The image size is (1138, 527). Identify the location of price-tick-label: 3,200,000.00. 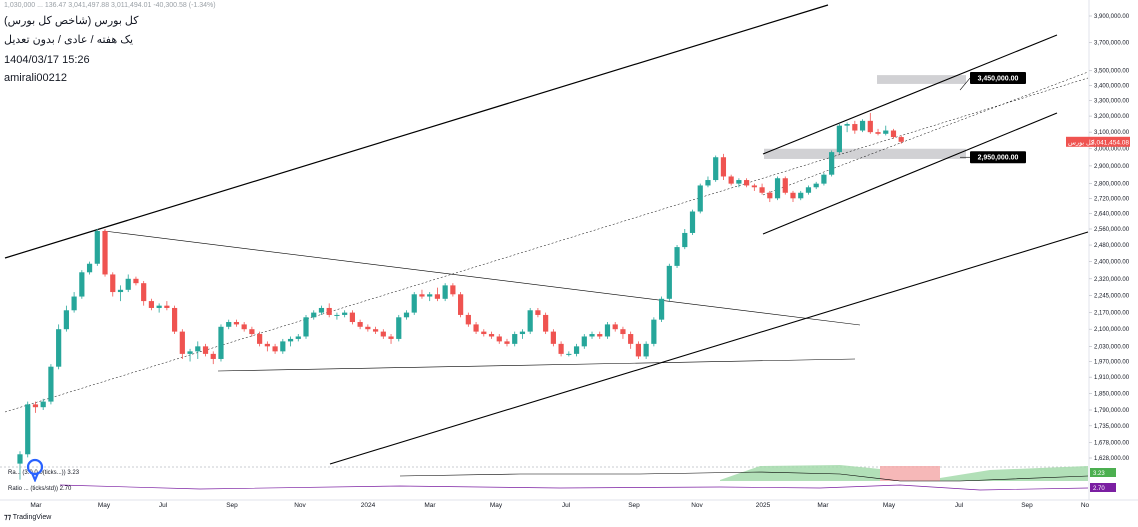
(1112, 117).